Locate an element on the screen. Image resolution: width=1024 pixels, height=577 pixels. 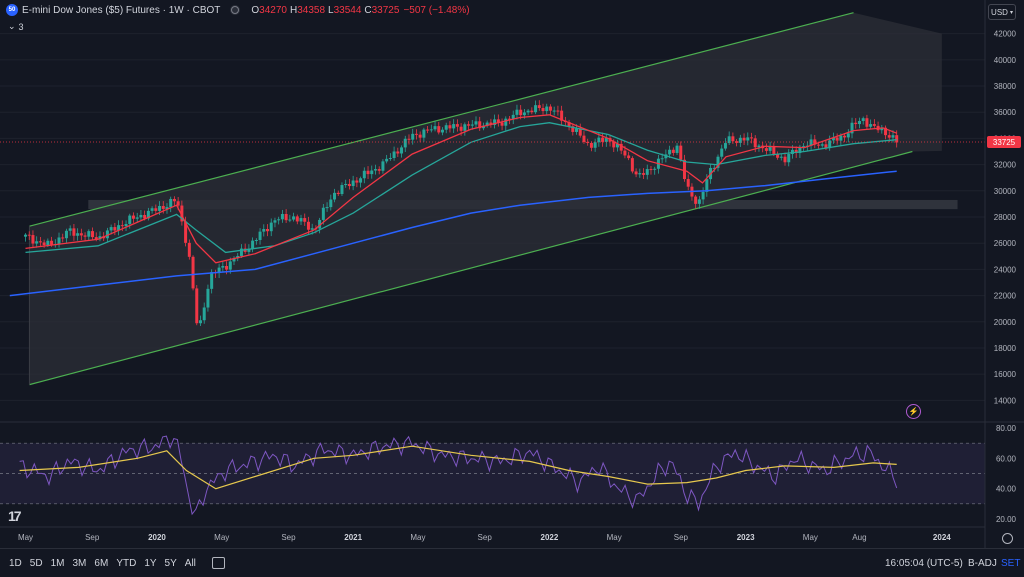
adjustment-toggle: B-ADJ is located at coordinates (982, 563).